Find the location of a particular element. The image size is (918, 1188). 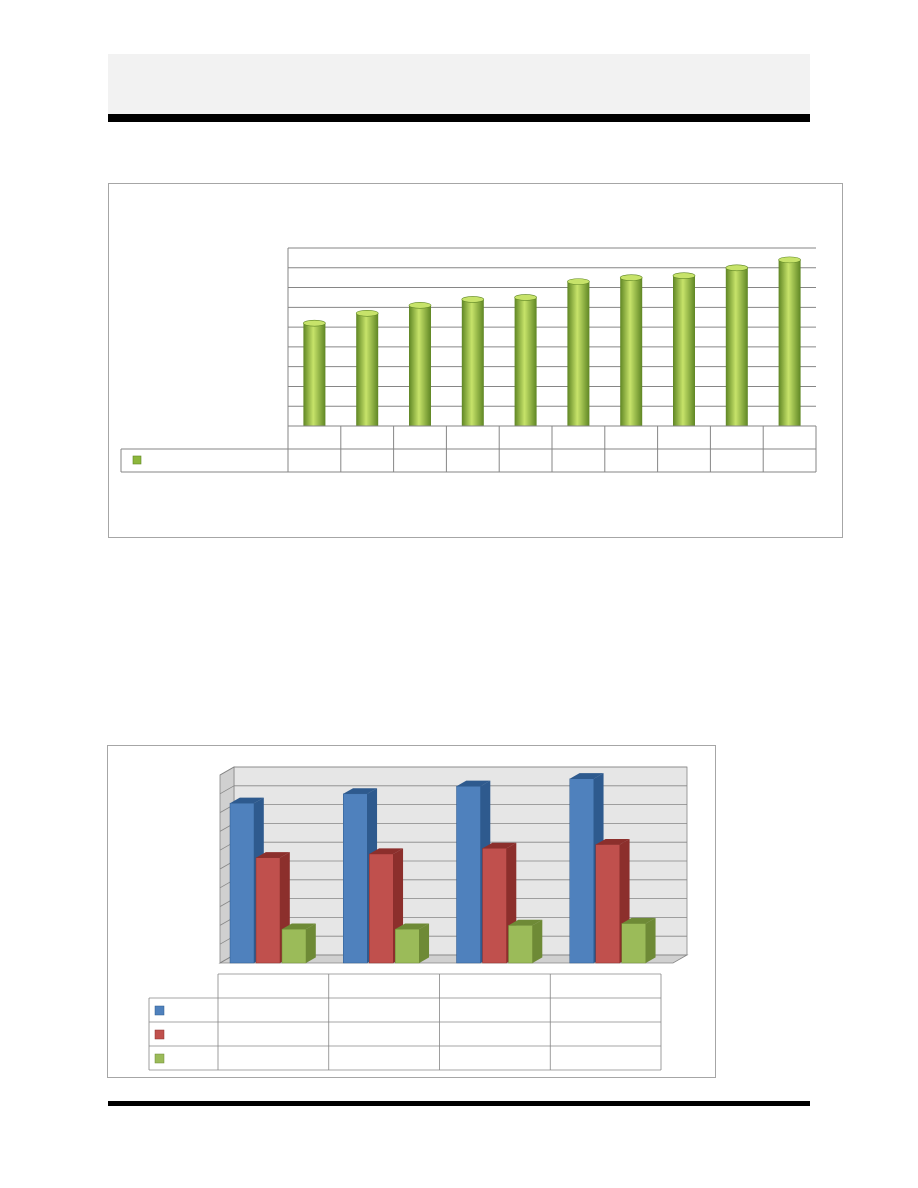

header-rule is located at coordinates (459, 118).